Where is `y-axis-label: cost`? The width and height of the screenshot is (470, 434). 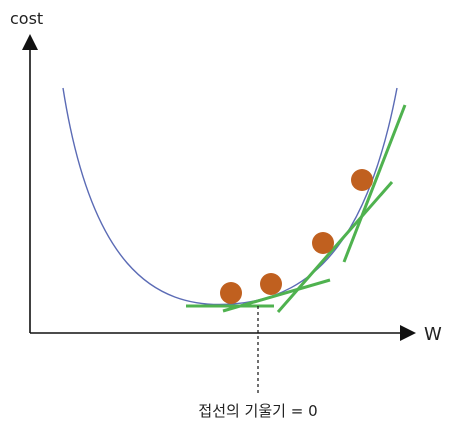
y-axis-label: cost is located at coordinates (26, 18).